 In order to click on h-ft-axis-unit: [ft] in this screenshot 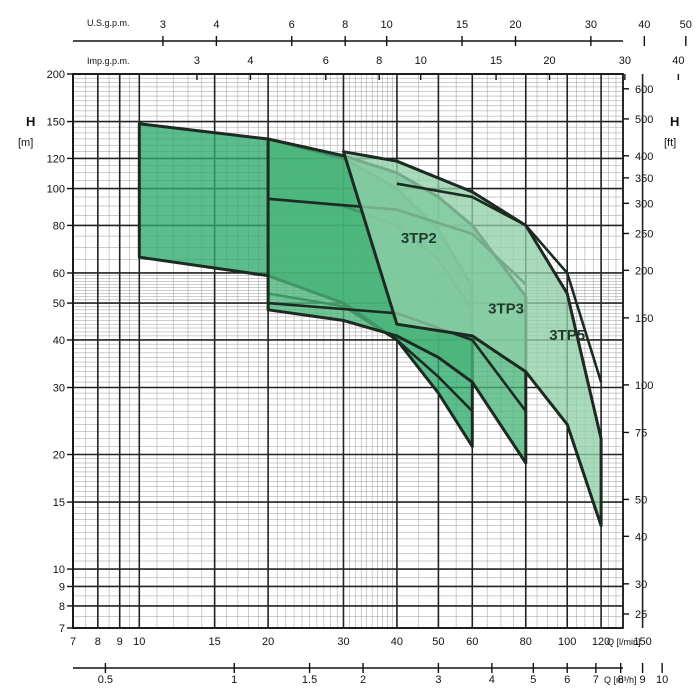, I will do `click(670, 143)`.